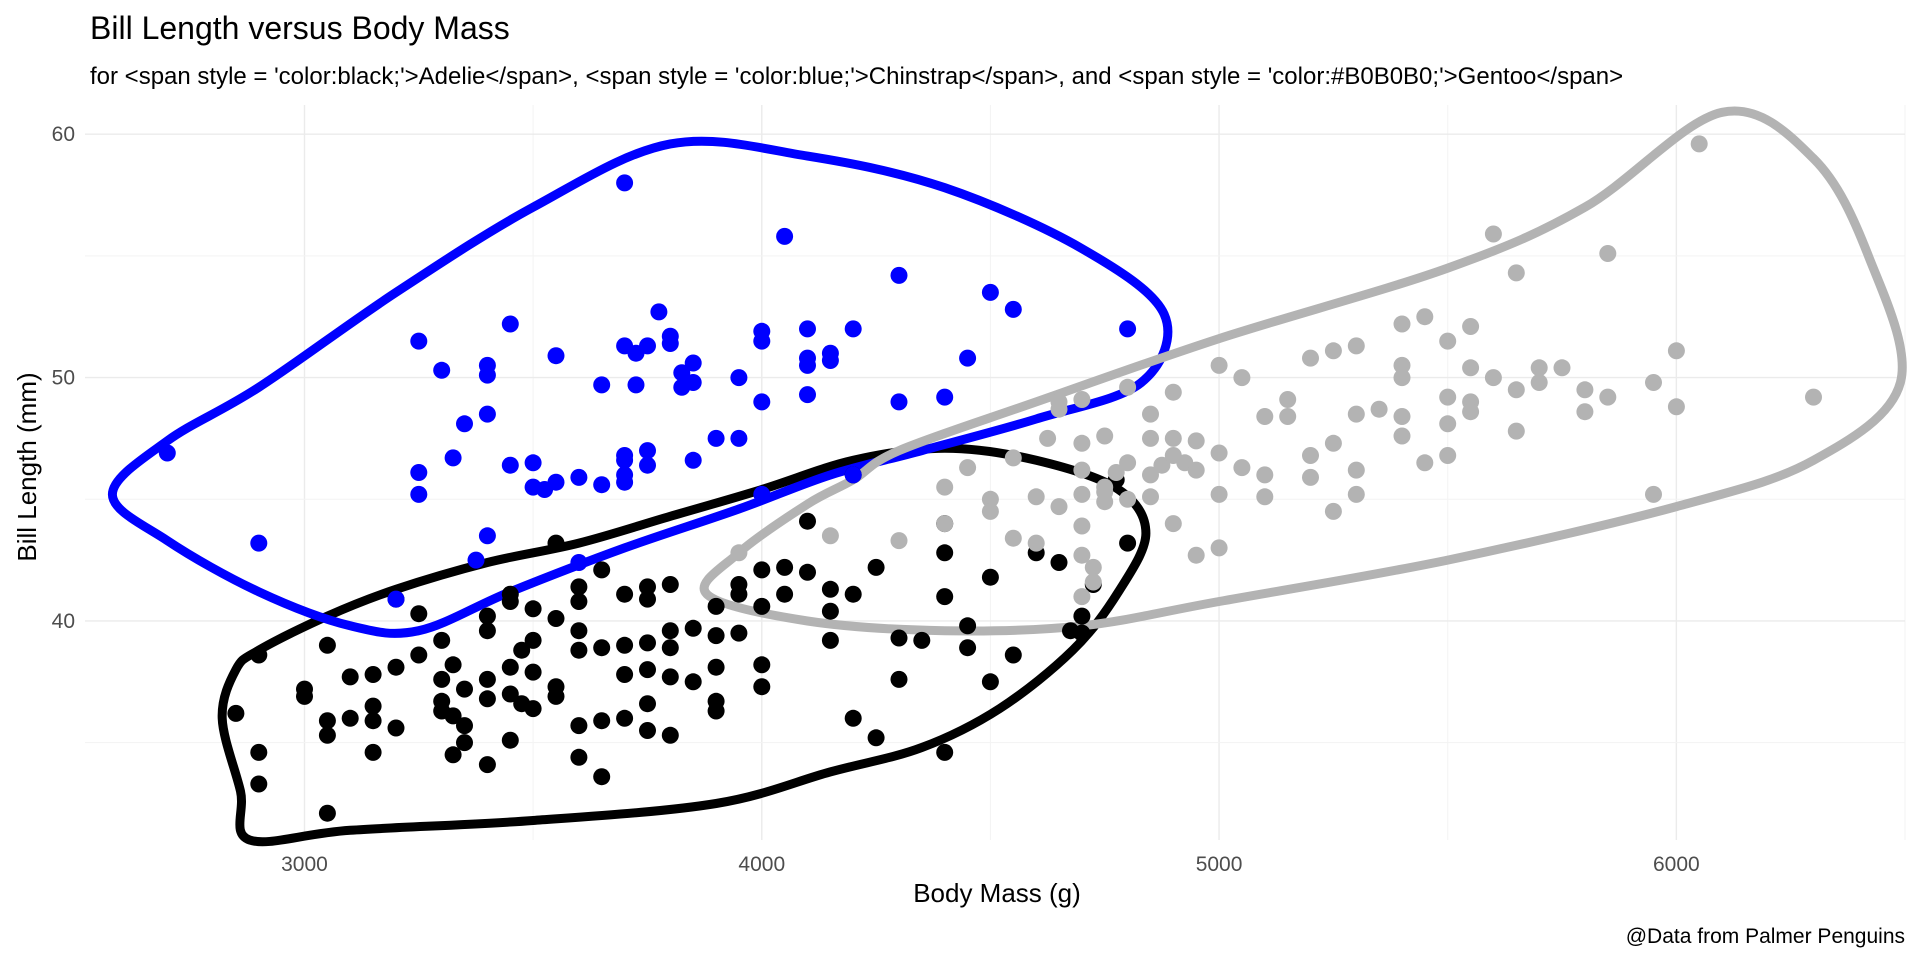 The width and height of the screenshot is (1920, 960). Describe the element at coordinates (761, 864) in the screenshot. I see `x-tick-label: 4000` at that location.